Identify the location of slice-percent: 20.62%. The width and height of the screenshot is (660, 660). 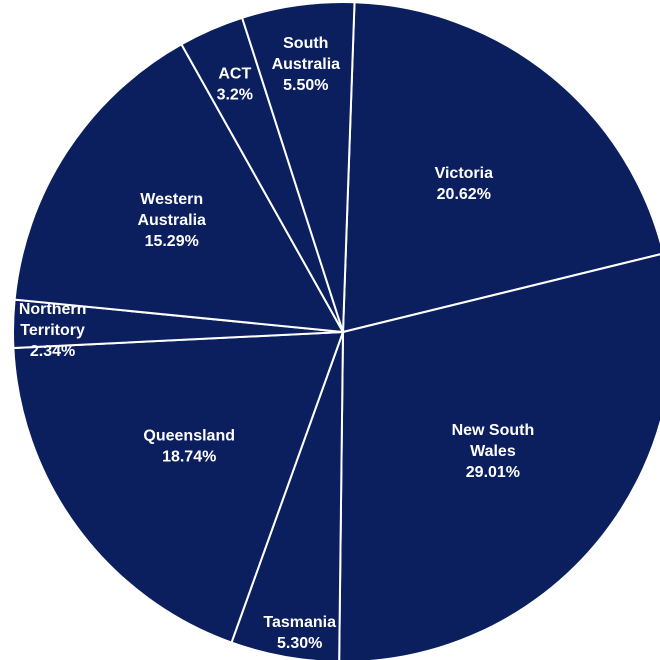
(464, 194).